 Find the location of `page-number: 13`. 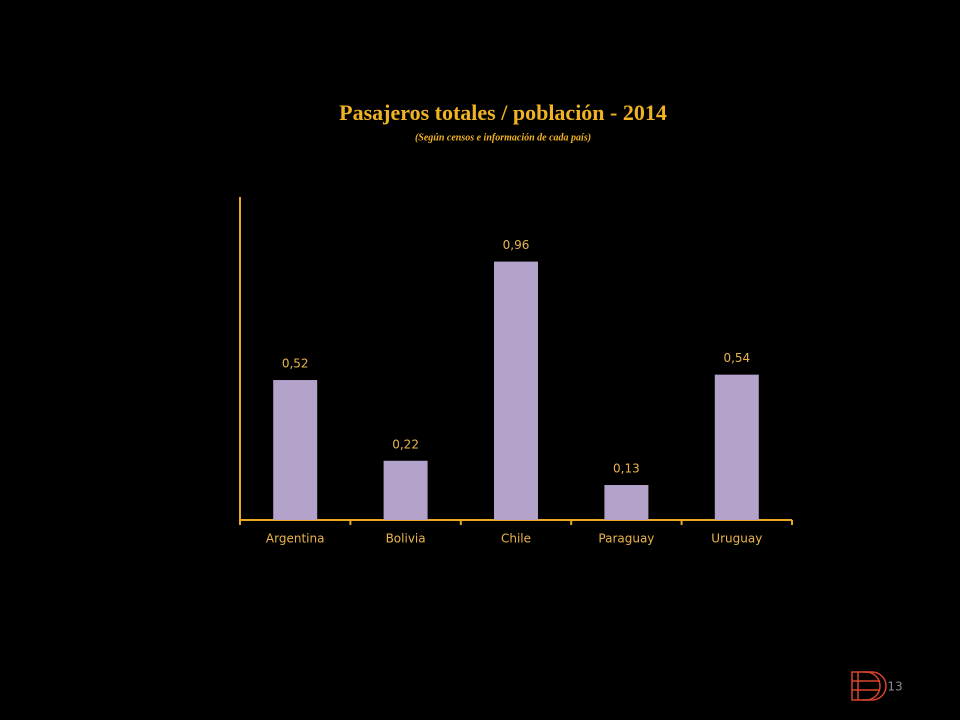

page-number: 13 is located at coordinates (894, 687).